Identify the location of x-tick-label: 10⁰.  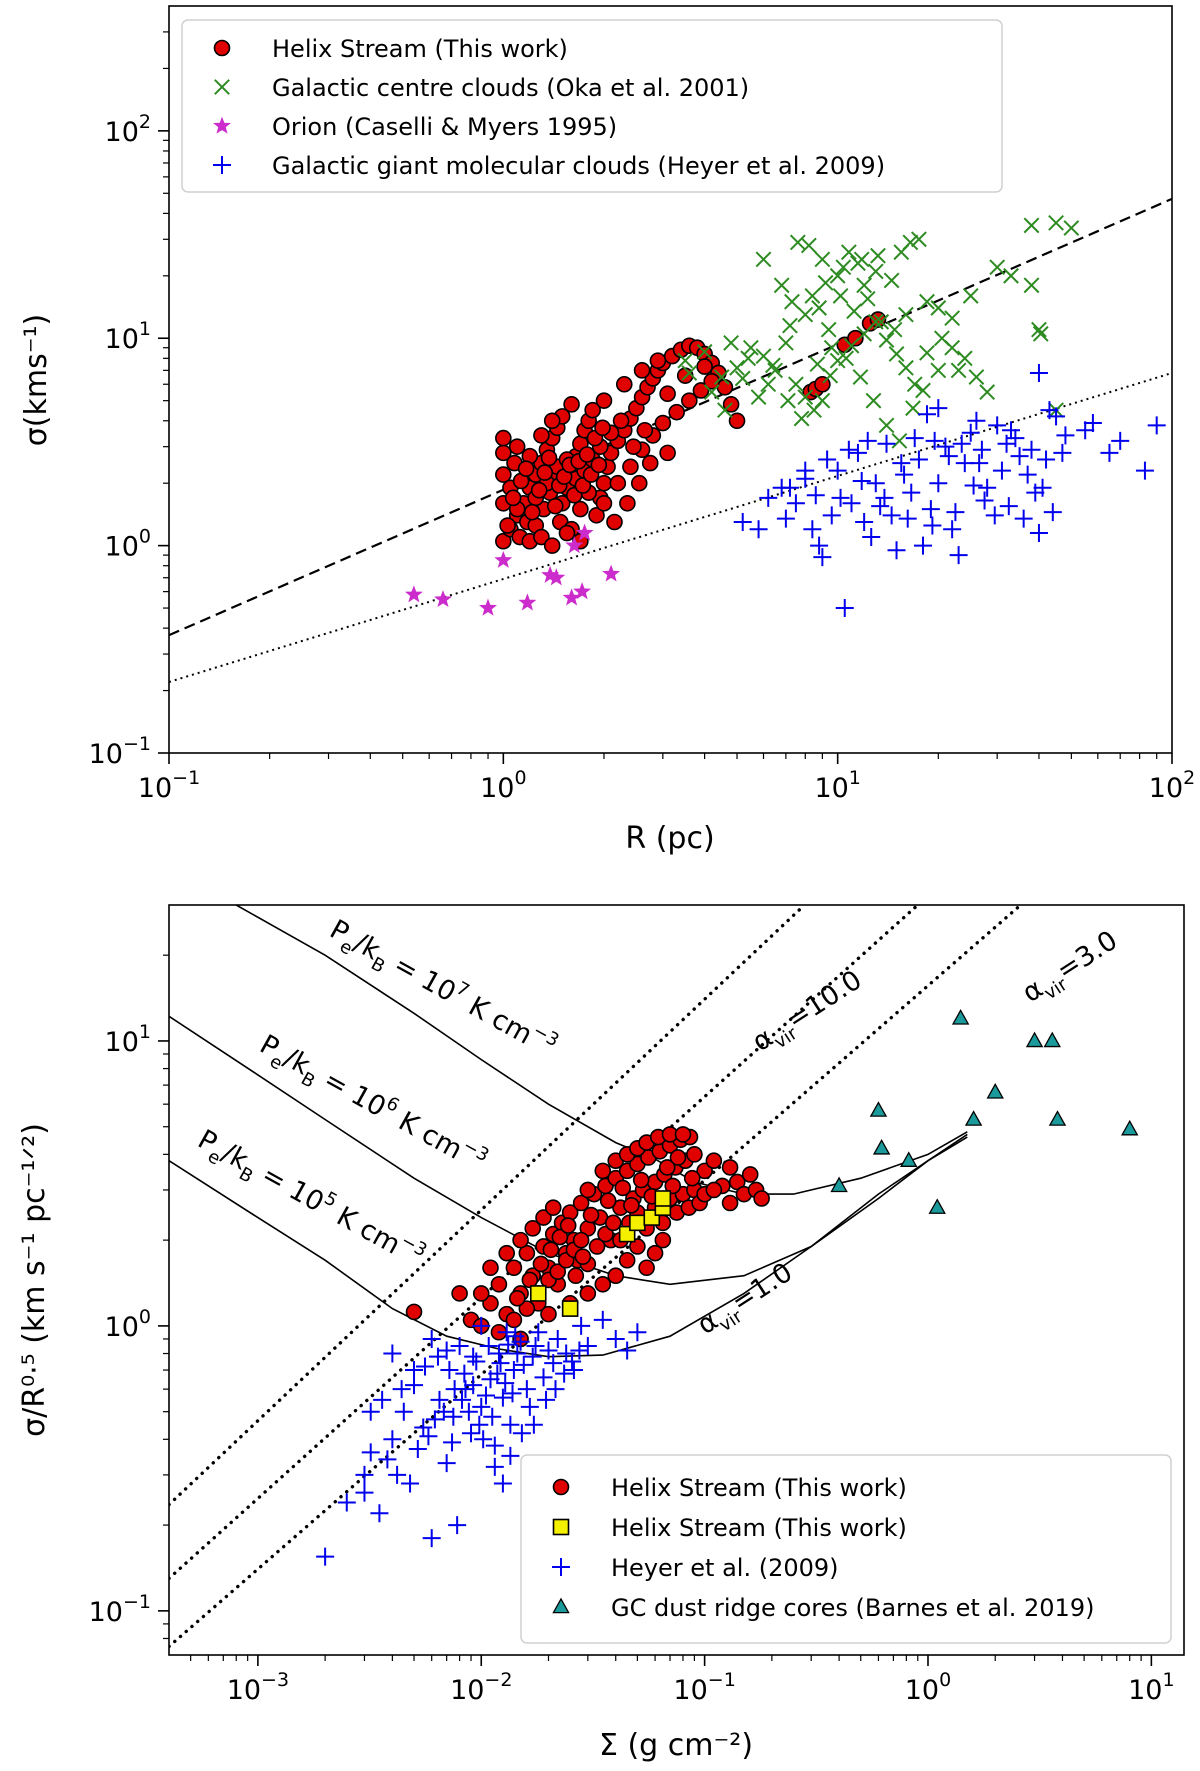
(928, 1687).